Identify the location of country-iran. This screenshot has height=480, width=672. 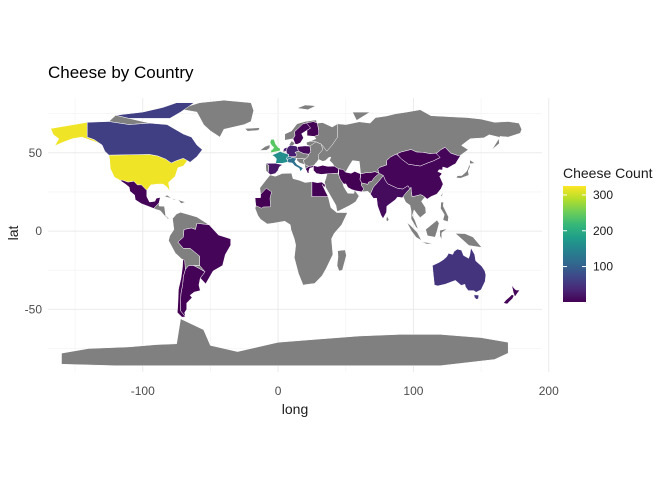
(351, 180).